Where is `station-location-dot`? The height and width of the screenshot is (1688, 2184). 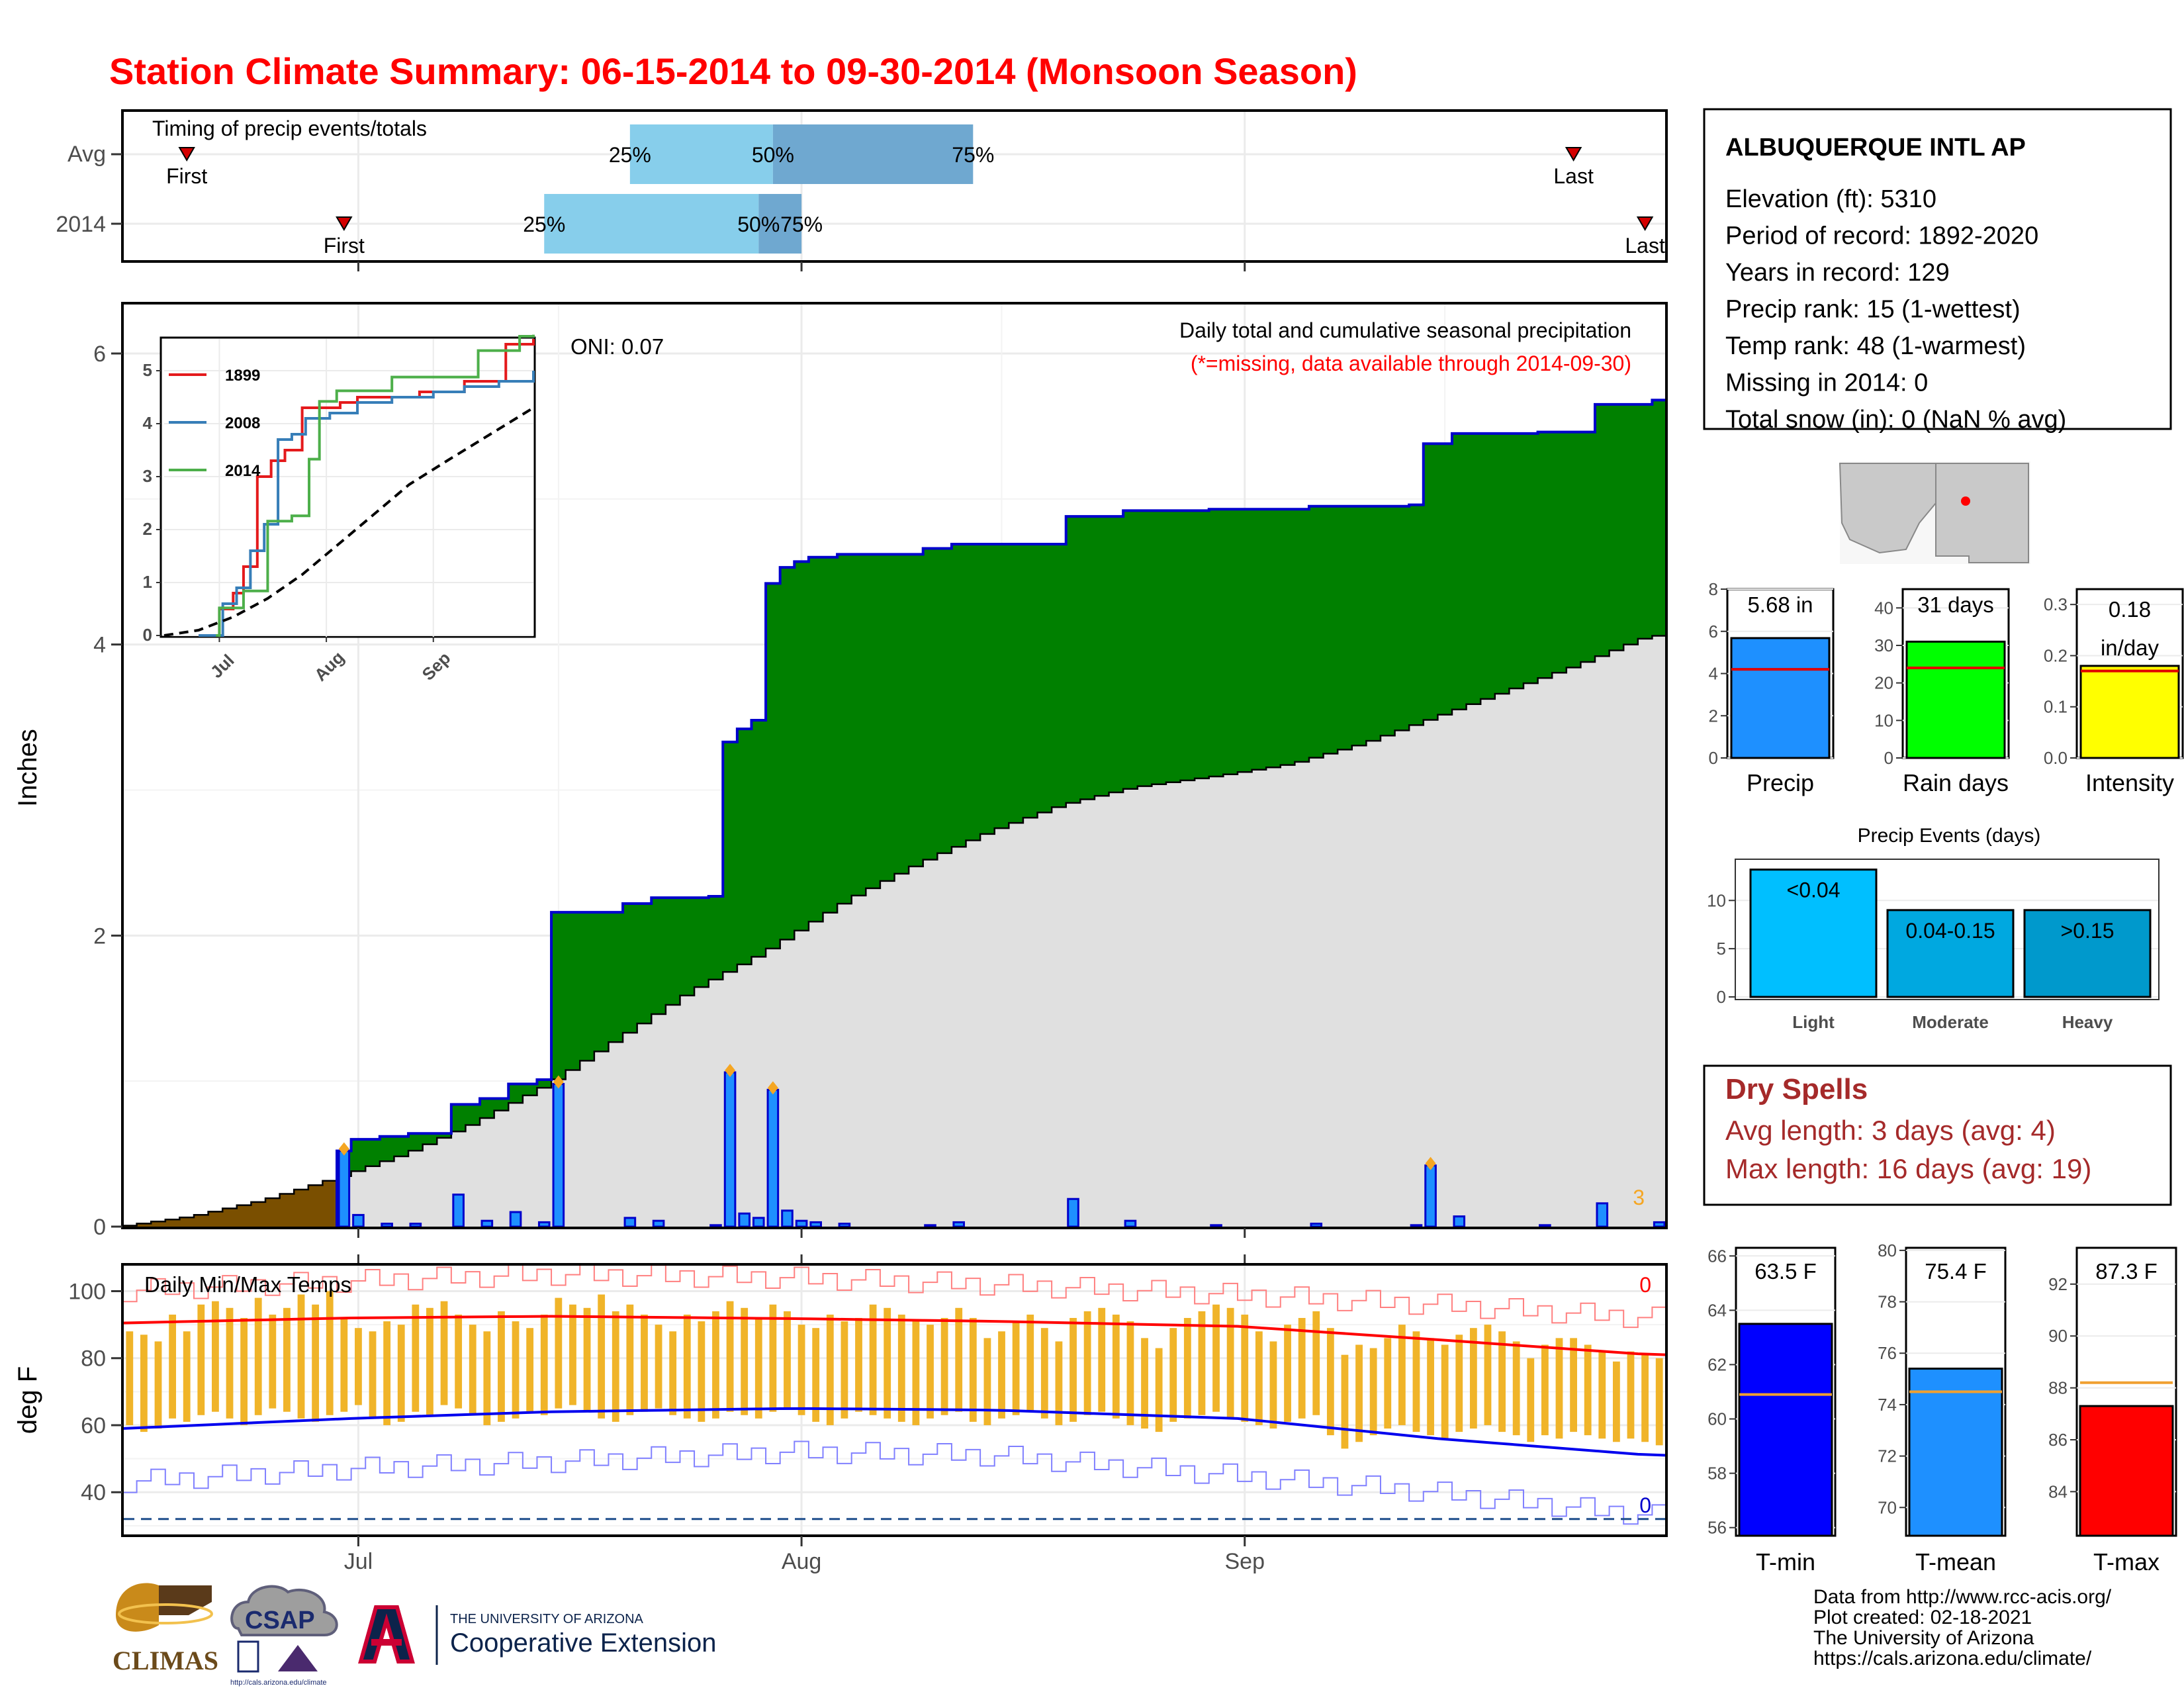 station-location-dot is located at coordinates (1965, 501).